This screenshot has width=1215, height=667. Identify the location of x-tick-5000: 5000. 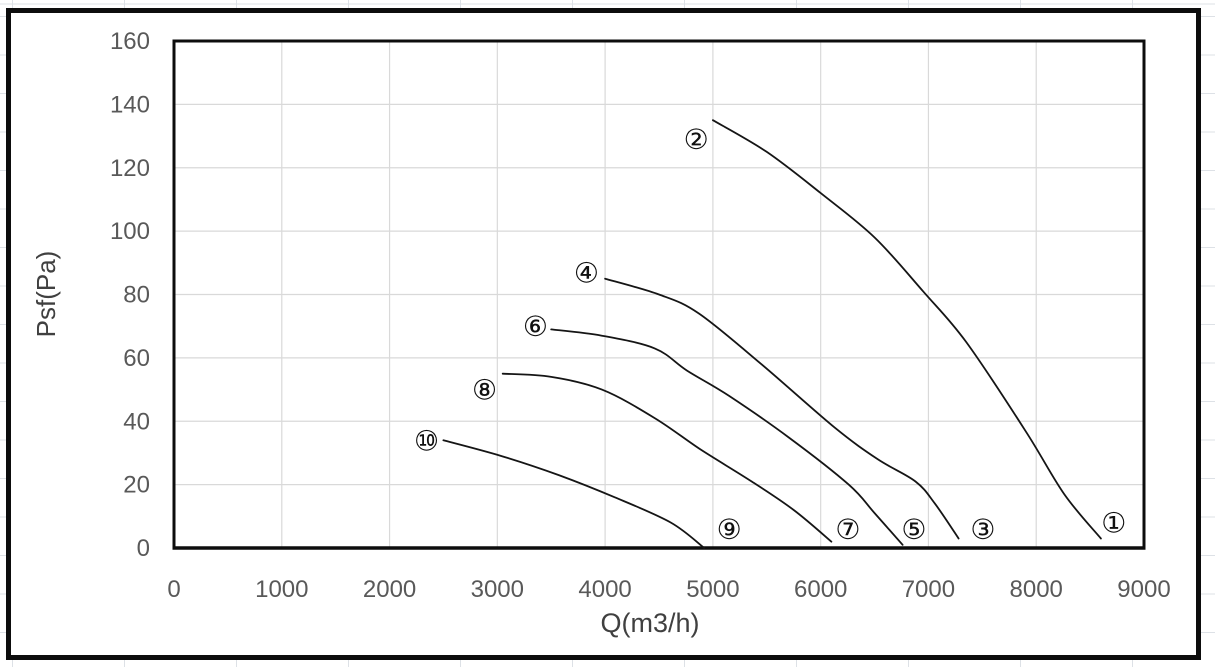
(712, 589).